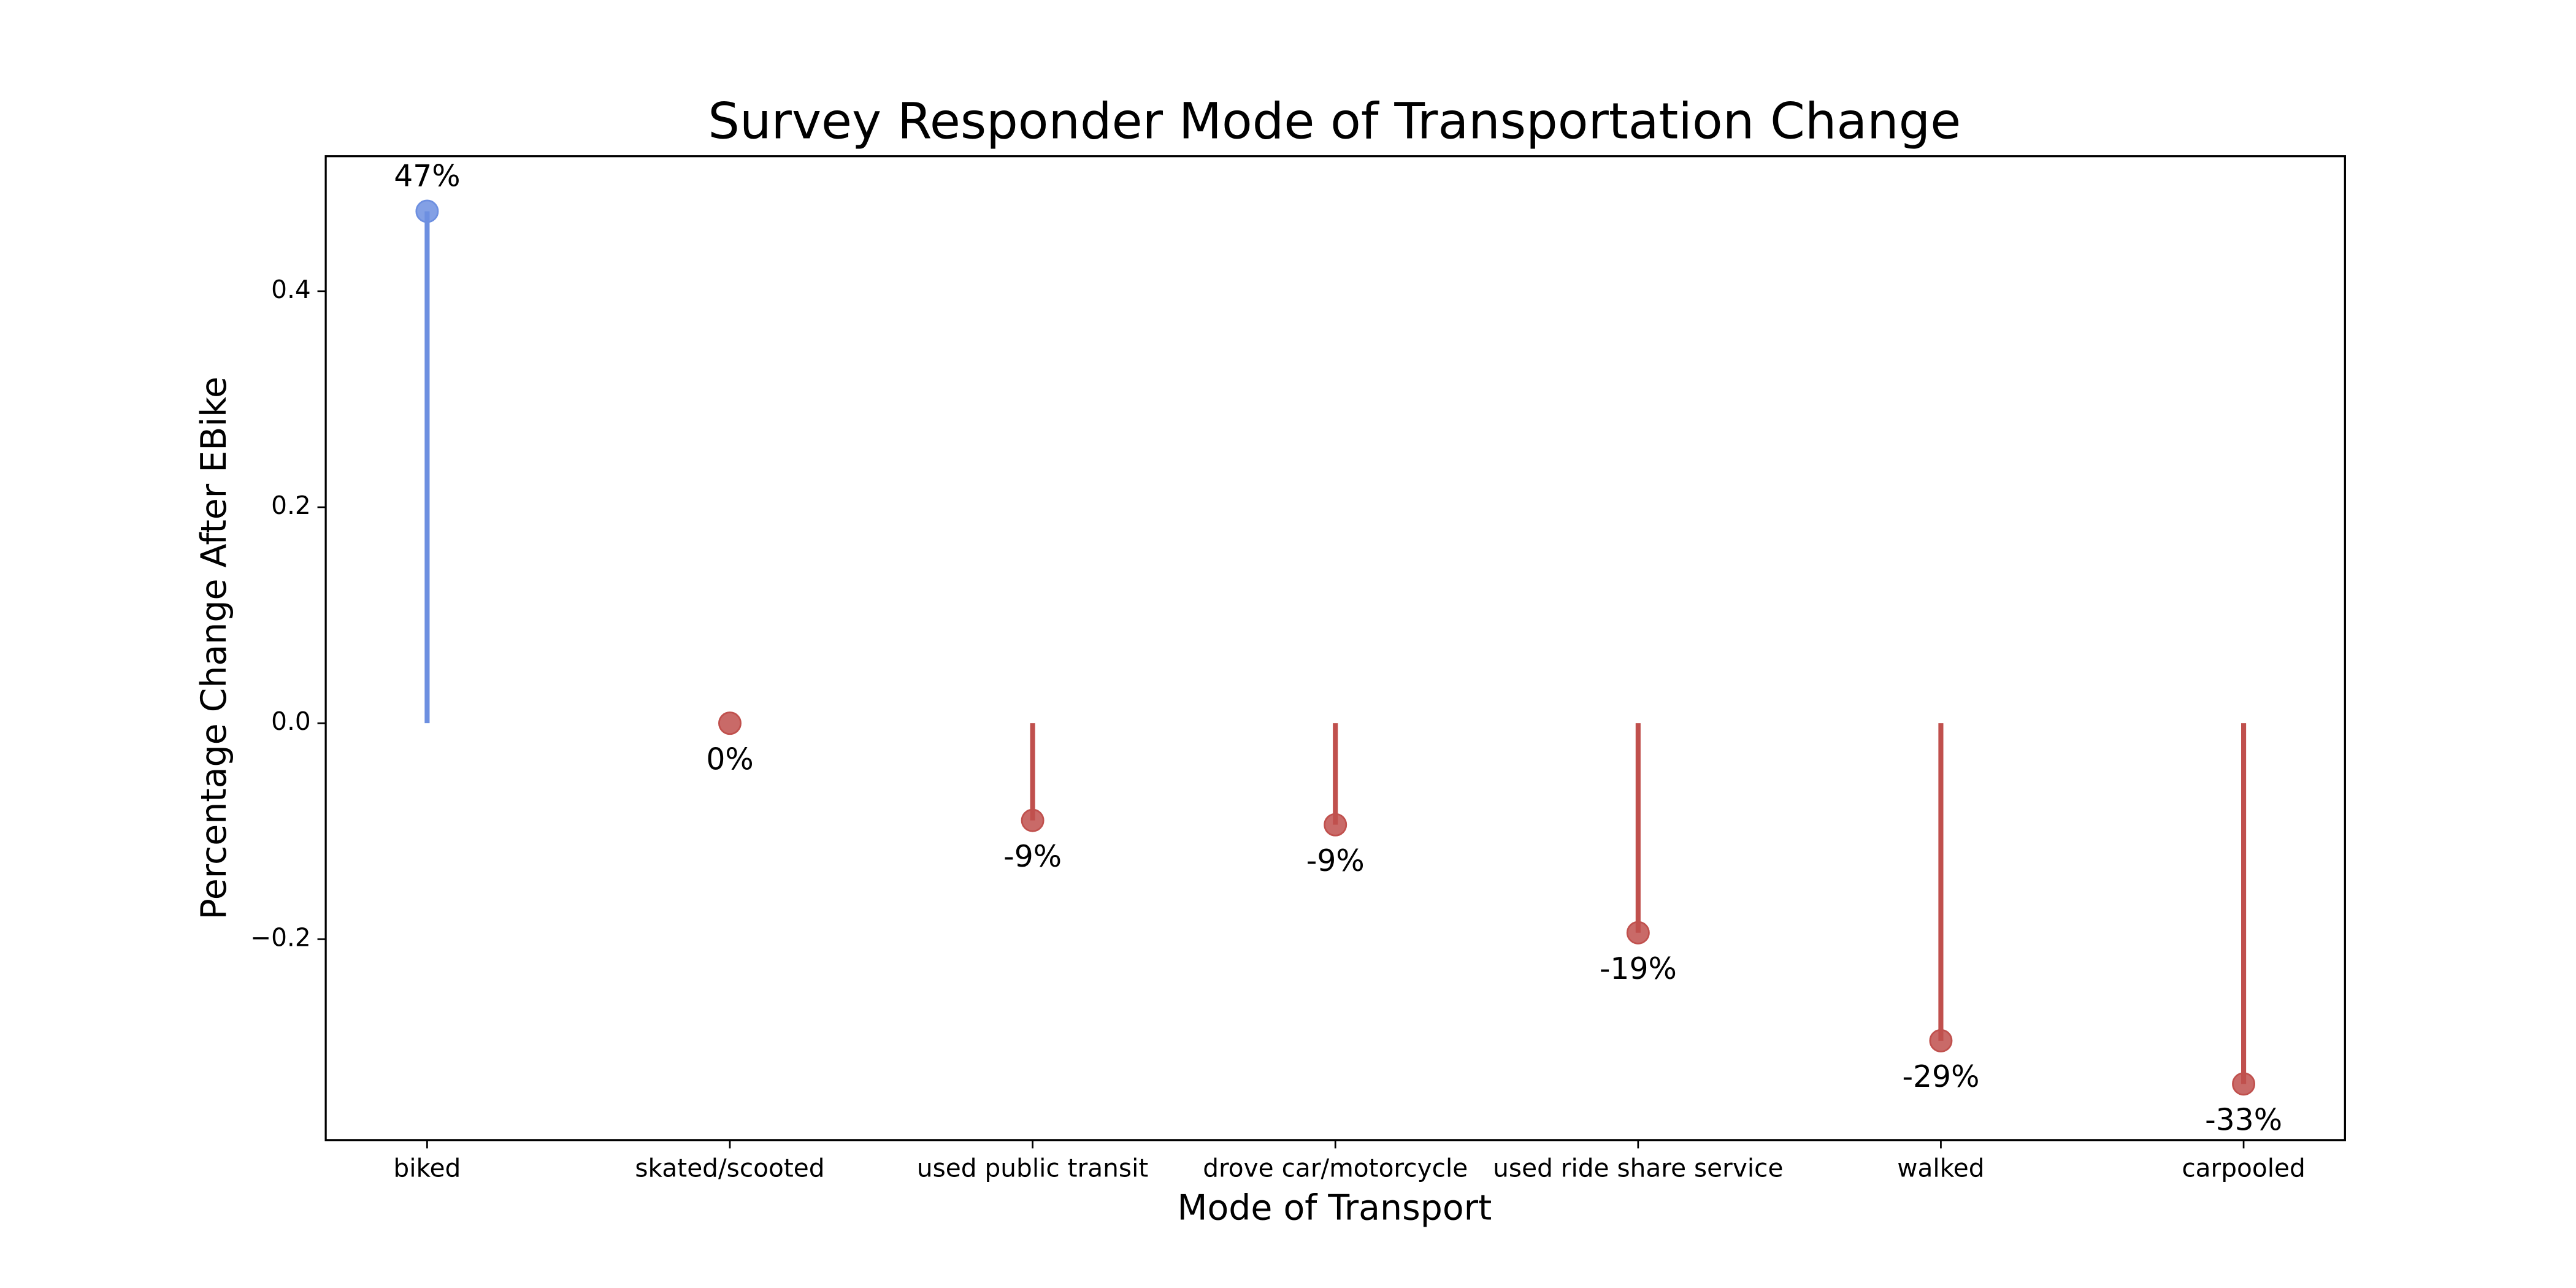  Describe the element at coordinates (1638, 968) in the screenshot. I see `value-label: -19%` at that location.